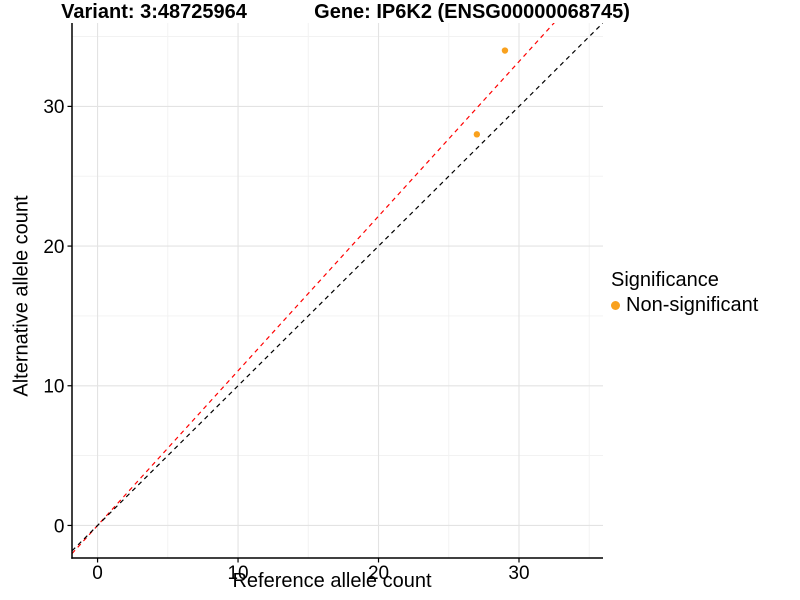  Describe the element at coordinates (97, 573) in the screenshot. I see `x-tick-label: 0` at that location.